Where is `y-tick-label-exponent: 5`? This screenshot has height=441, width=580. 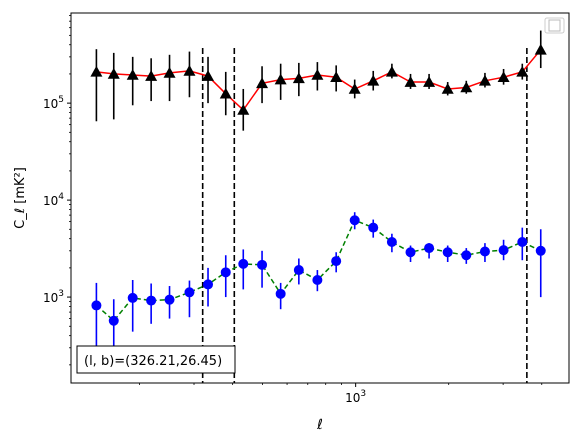 y-tick-label-exponent: 5 is located at coordinates (61, 100).